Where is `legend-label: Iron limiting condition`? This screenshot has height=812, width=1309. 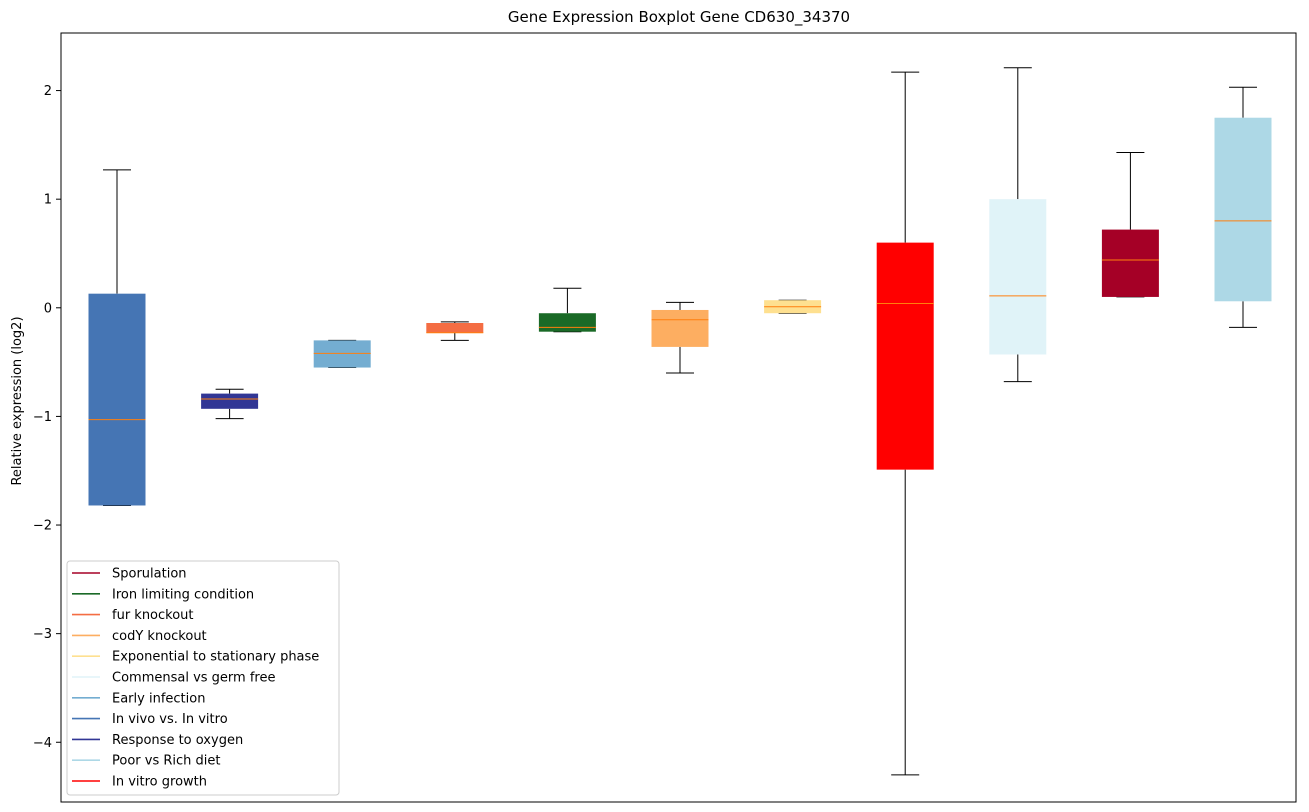
legend-label: Iron limiting condition is located at coordinates (183, 594).